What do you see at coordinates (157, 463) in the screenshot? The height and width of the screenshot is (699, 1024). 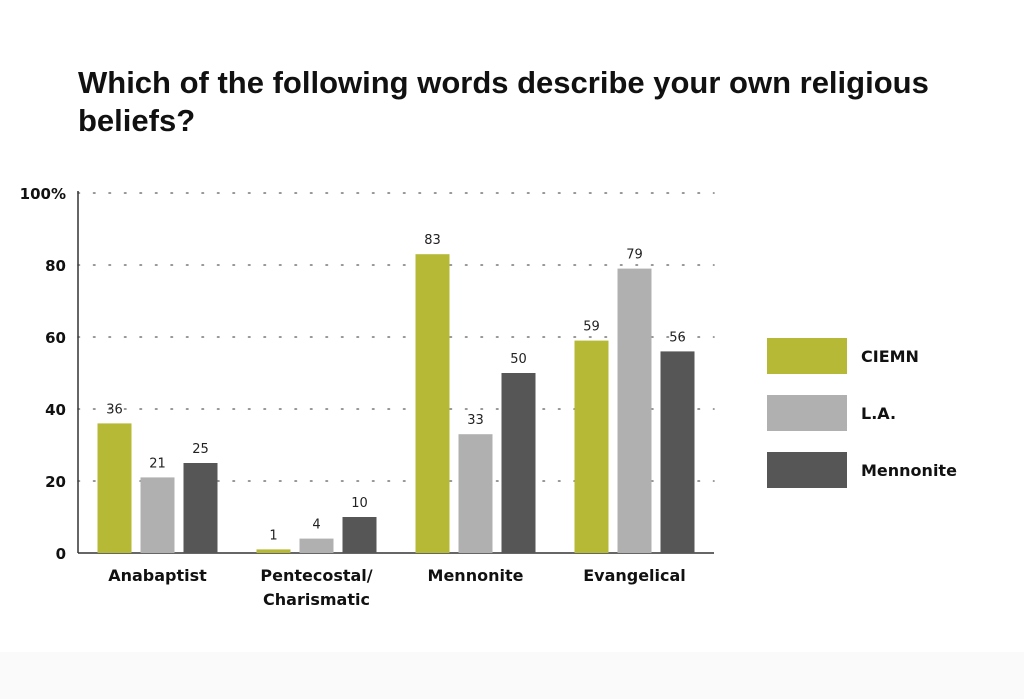 I see `data-label: 21` at bounding box center [157, 463].